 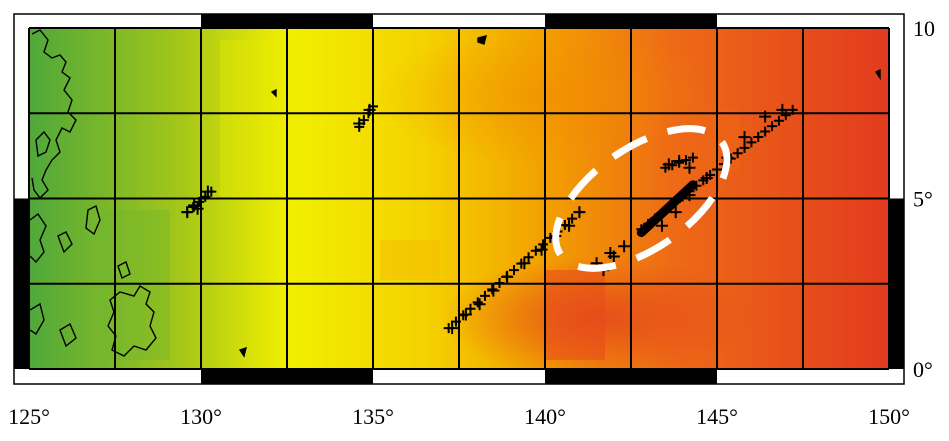 What do you see at coordinates (459, 416) in the screenshot?
I see `x-axis-labels: 125° 130° 135° 140° 145° 150°` at bounding box center [459, 416].